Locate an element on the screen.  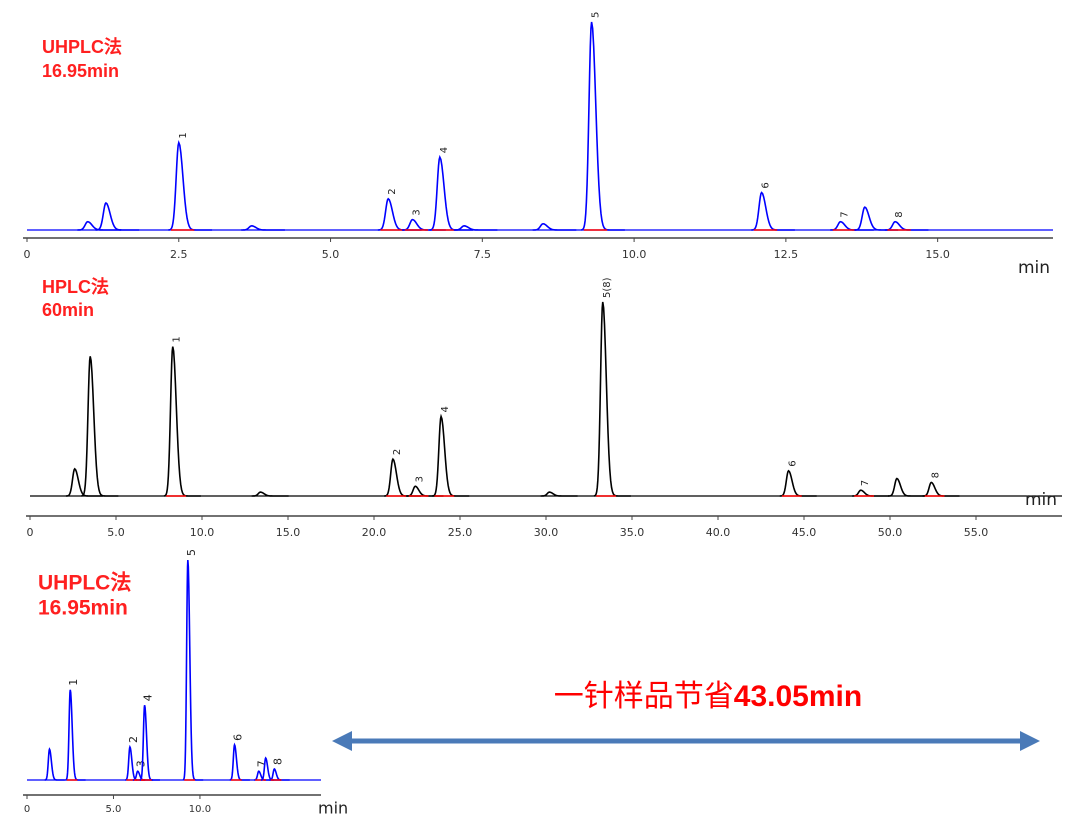
x-tick-label: 30.0 is located at coordinates (546, 532).